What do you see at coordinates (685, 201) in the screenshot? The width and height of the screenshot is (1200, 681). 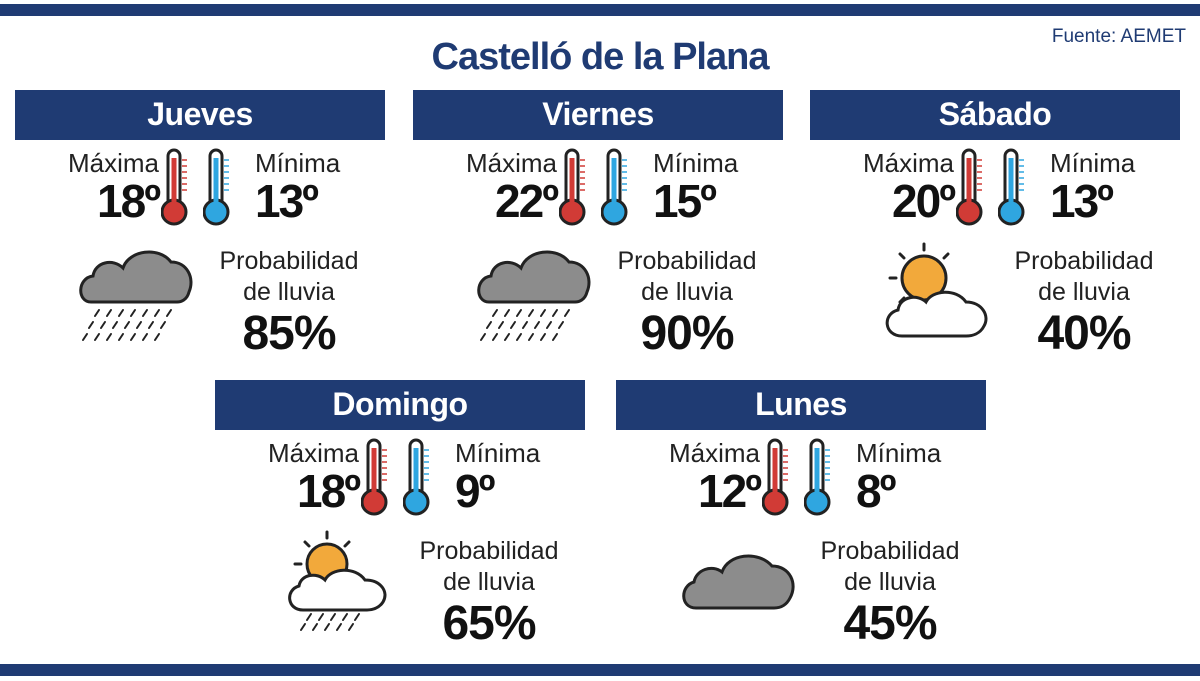 I see `min-temperature: 15º` at bounding box center [685, 201].